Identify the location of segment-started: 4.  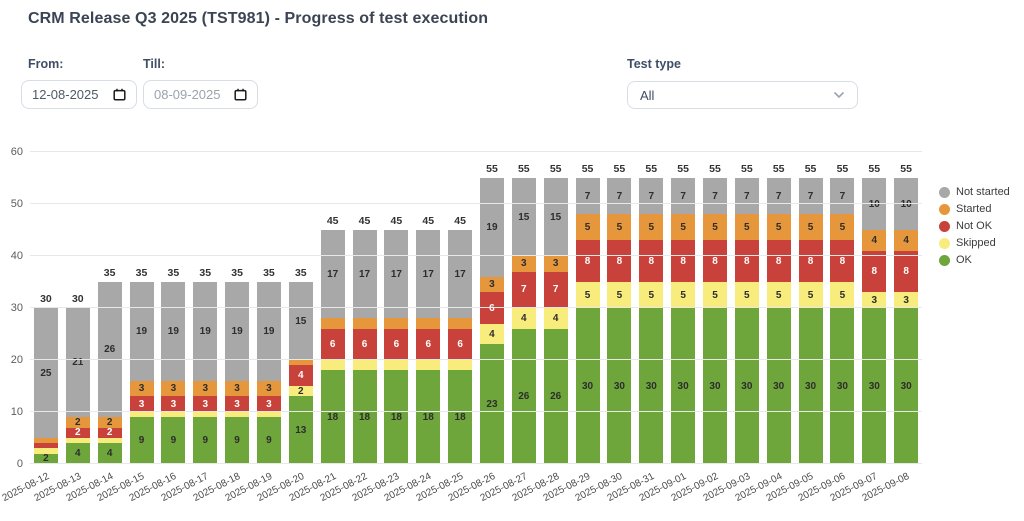
(874, 240).